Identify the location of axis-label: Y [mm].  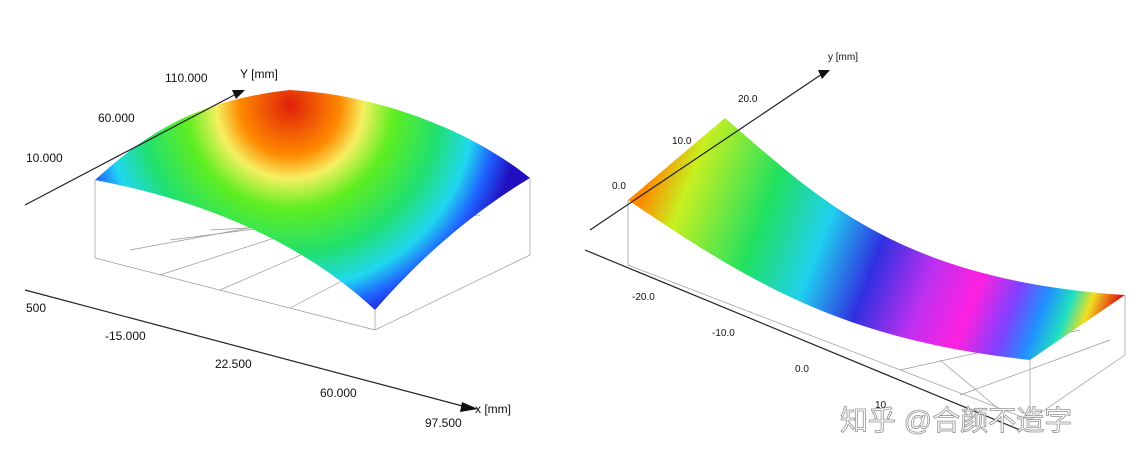
(259, 74).